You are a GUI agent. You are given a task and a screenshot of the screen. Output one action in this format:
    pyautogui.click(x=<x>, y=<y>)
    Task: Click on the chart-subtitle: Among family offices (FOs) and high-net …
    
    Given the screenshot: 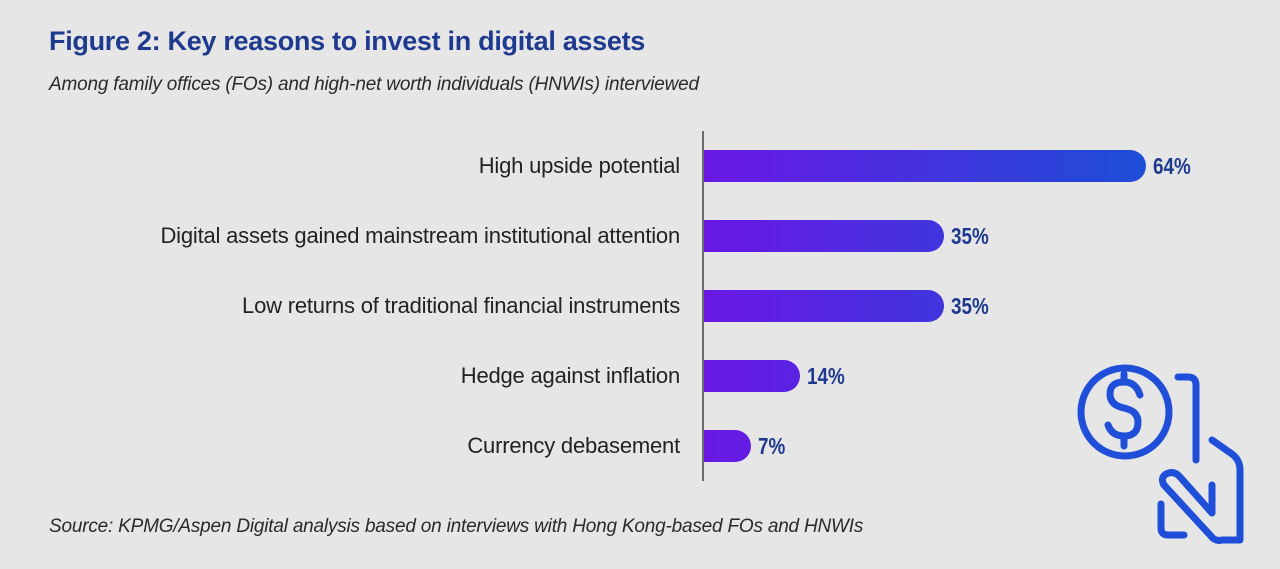 What is the action you would take?
    pyautogui.click(x=374, y=84)
    